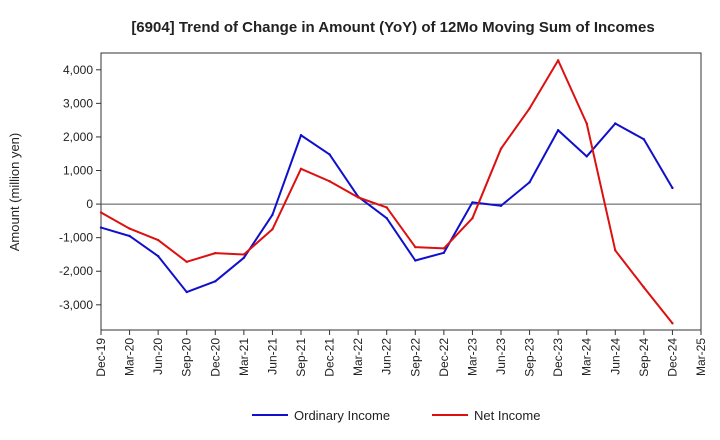 The height and width of the screenshot is (440, 720). I want to click on y-tick-label: 2,000, so click(78, 137).